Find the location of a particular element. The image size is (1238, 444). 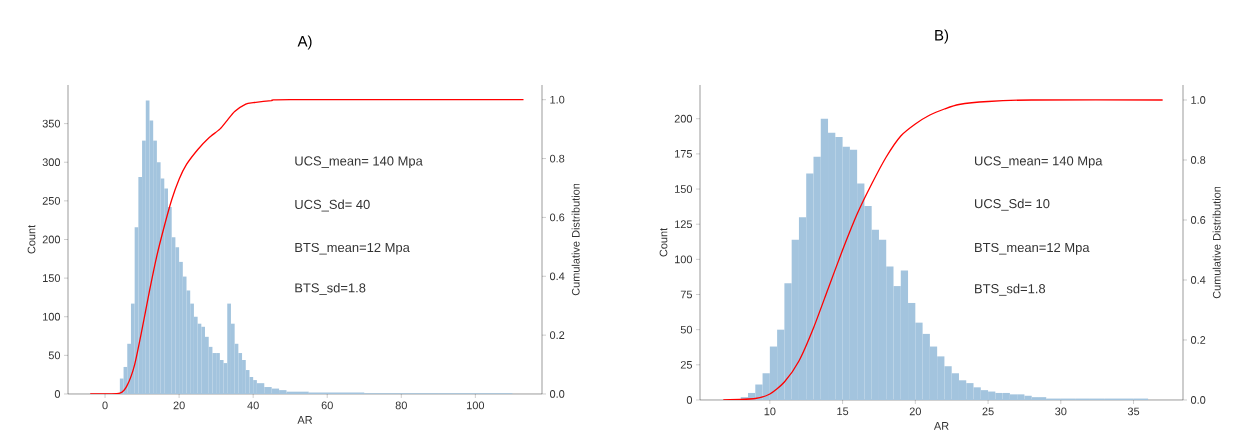

y-tick-label: 75 is located at coordinates (686, 294).